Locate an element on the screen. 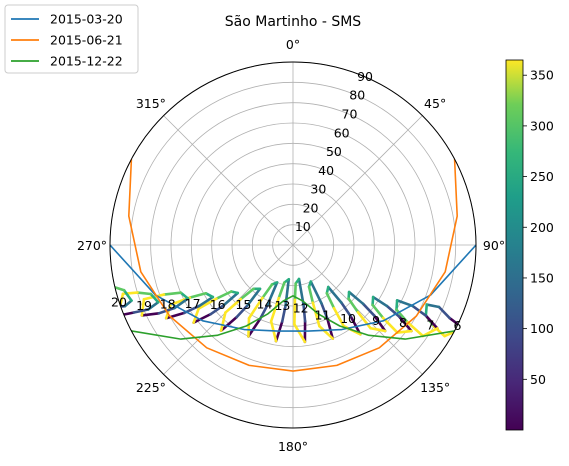 Image resolution: width=569 pixels, height=466 pixels. angular-tick-label: 315° is located at coordinates (151, 103).